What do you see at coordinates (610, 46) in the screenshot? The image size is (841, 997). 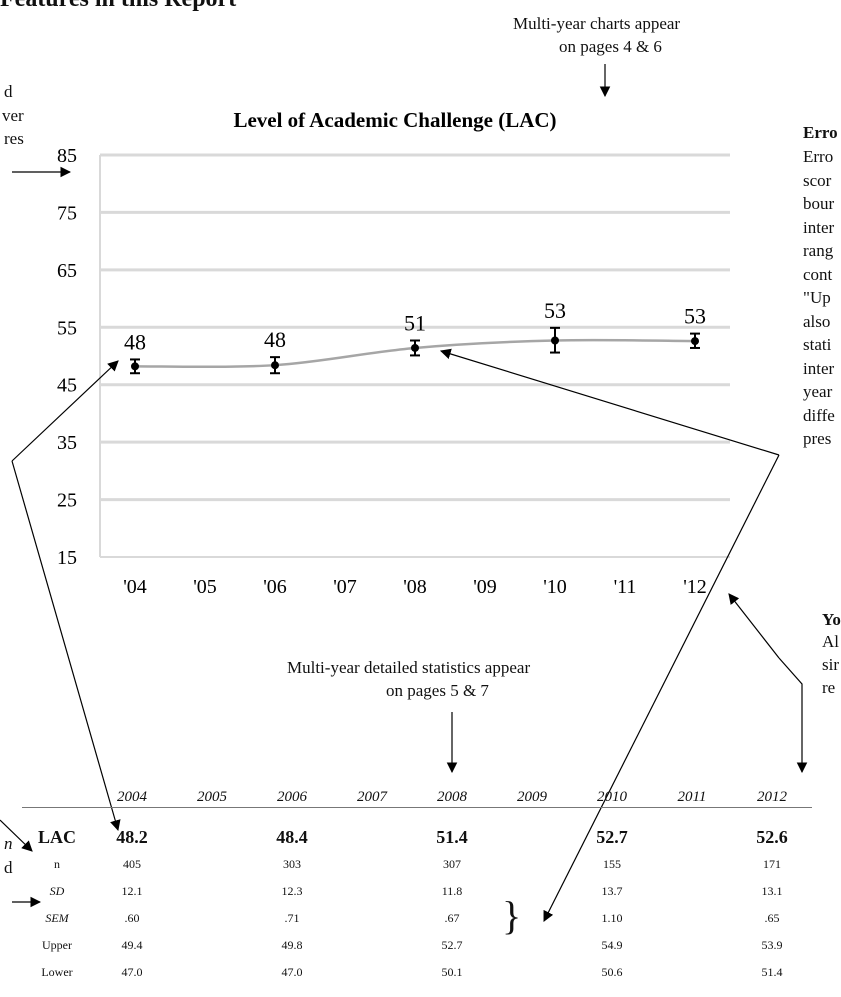 I see `charts-note-line2: on pages 4 & 6` at bounding box center [610, 46].